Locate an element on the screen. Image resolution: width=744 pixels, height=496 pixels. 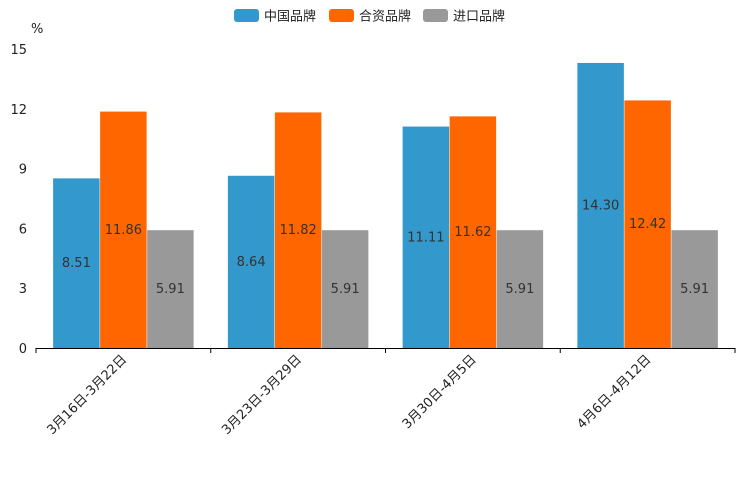
y-tick-label: 6 is located at coordinates (23, 229).